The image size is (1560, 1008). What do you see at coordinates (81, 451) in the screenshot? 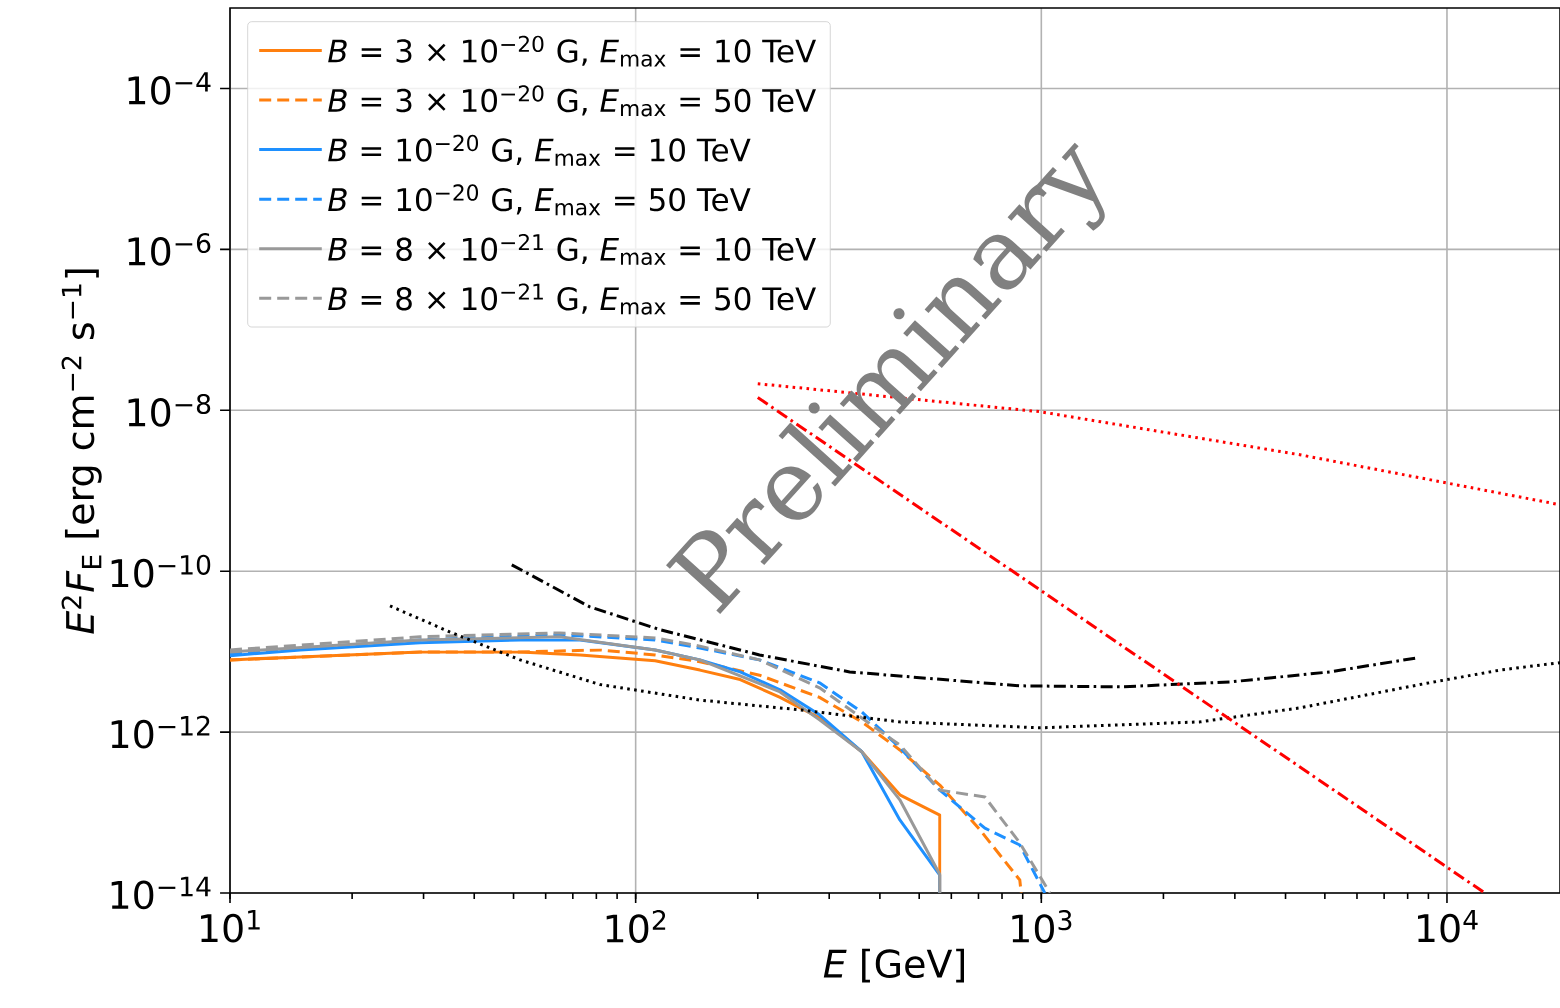
I see `text: E$^{2}$F$_{E}$ [erg cm$^{−2}$ s$^{−1}$]` at bounding box center [81, 451].